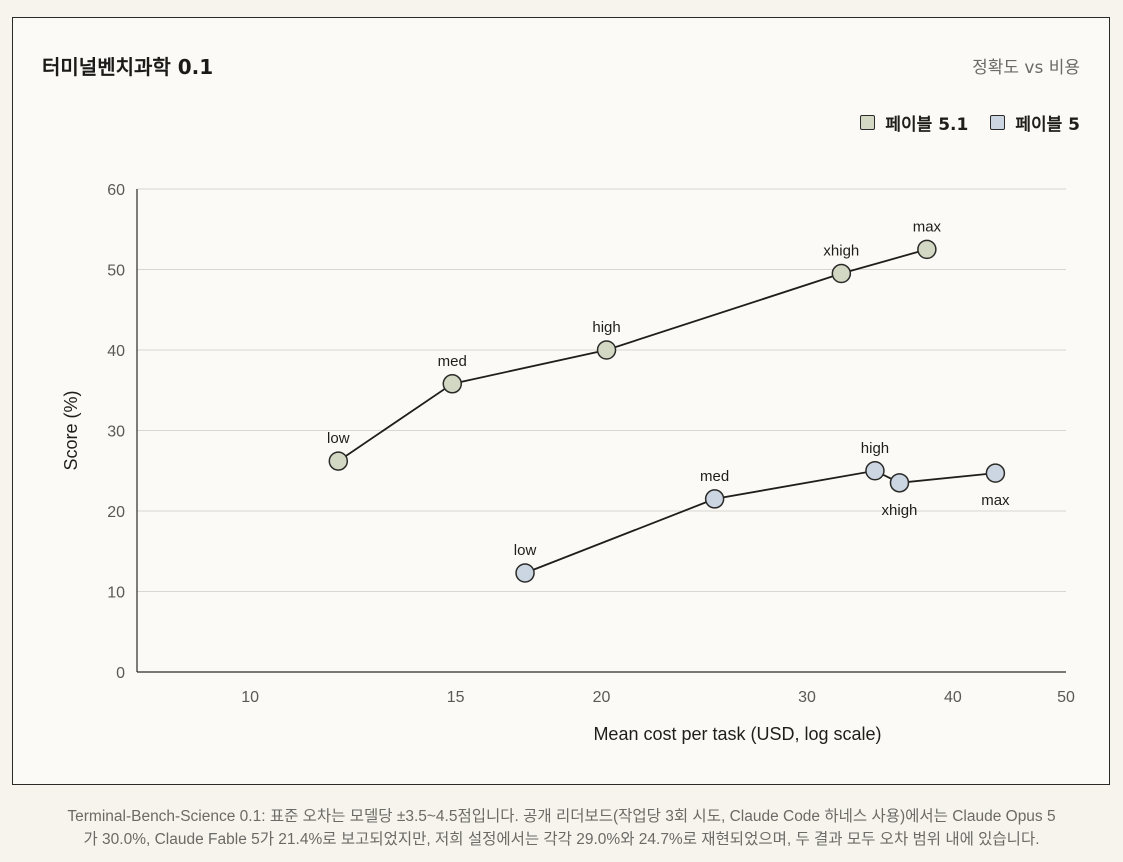  What do you see at coordinates (1066, 697) in the screenshot?
I see `x-tick-label-50: 50` at bounding box center [1066, 697].